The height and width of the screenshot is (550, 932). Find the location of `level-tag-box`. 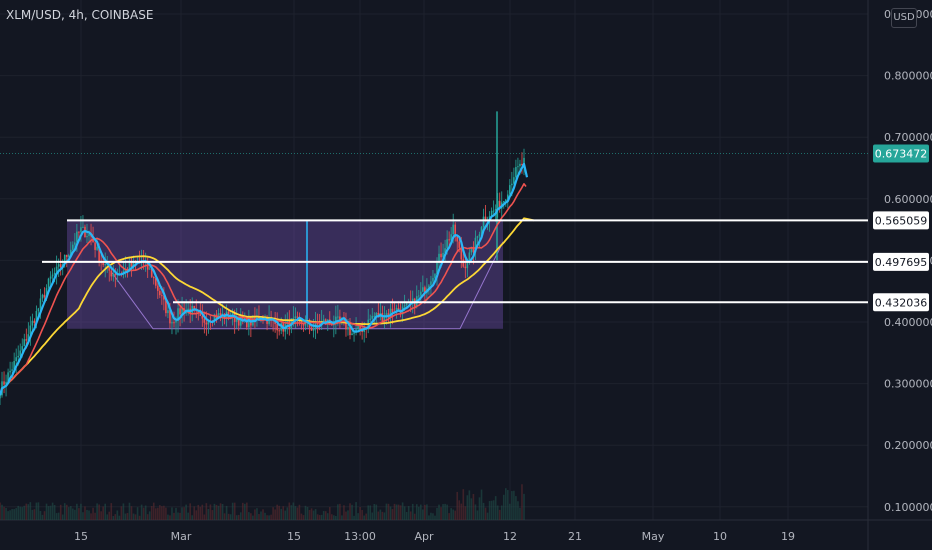

level-tag-box is located at coordinates (901, 302).